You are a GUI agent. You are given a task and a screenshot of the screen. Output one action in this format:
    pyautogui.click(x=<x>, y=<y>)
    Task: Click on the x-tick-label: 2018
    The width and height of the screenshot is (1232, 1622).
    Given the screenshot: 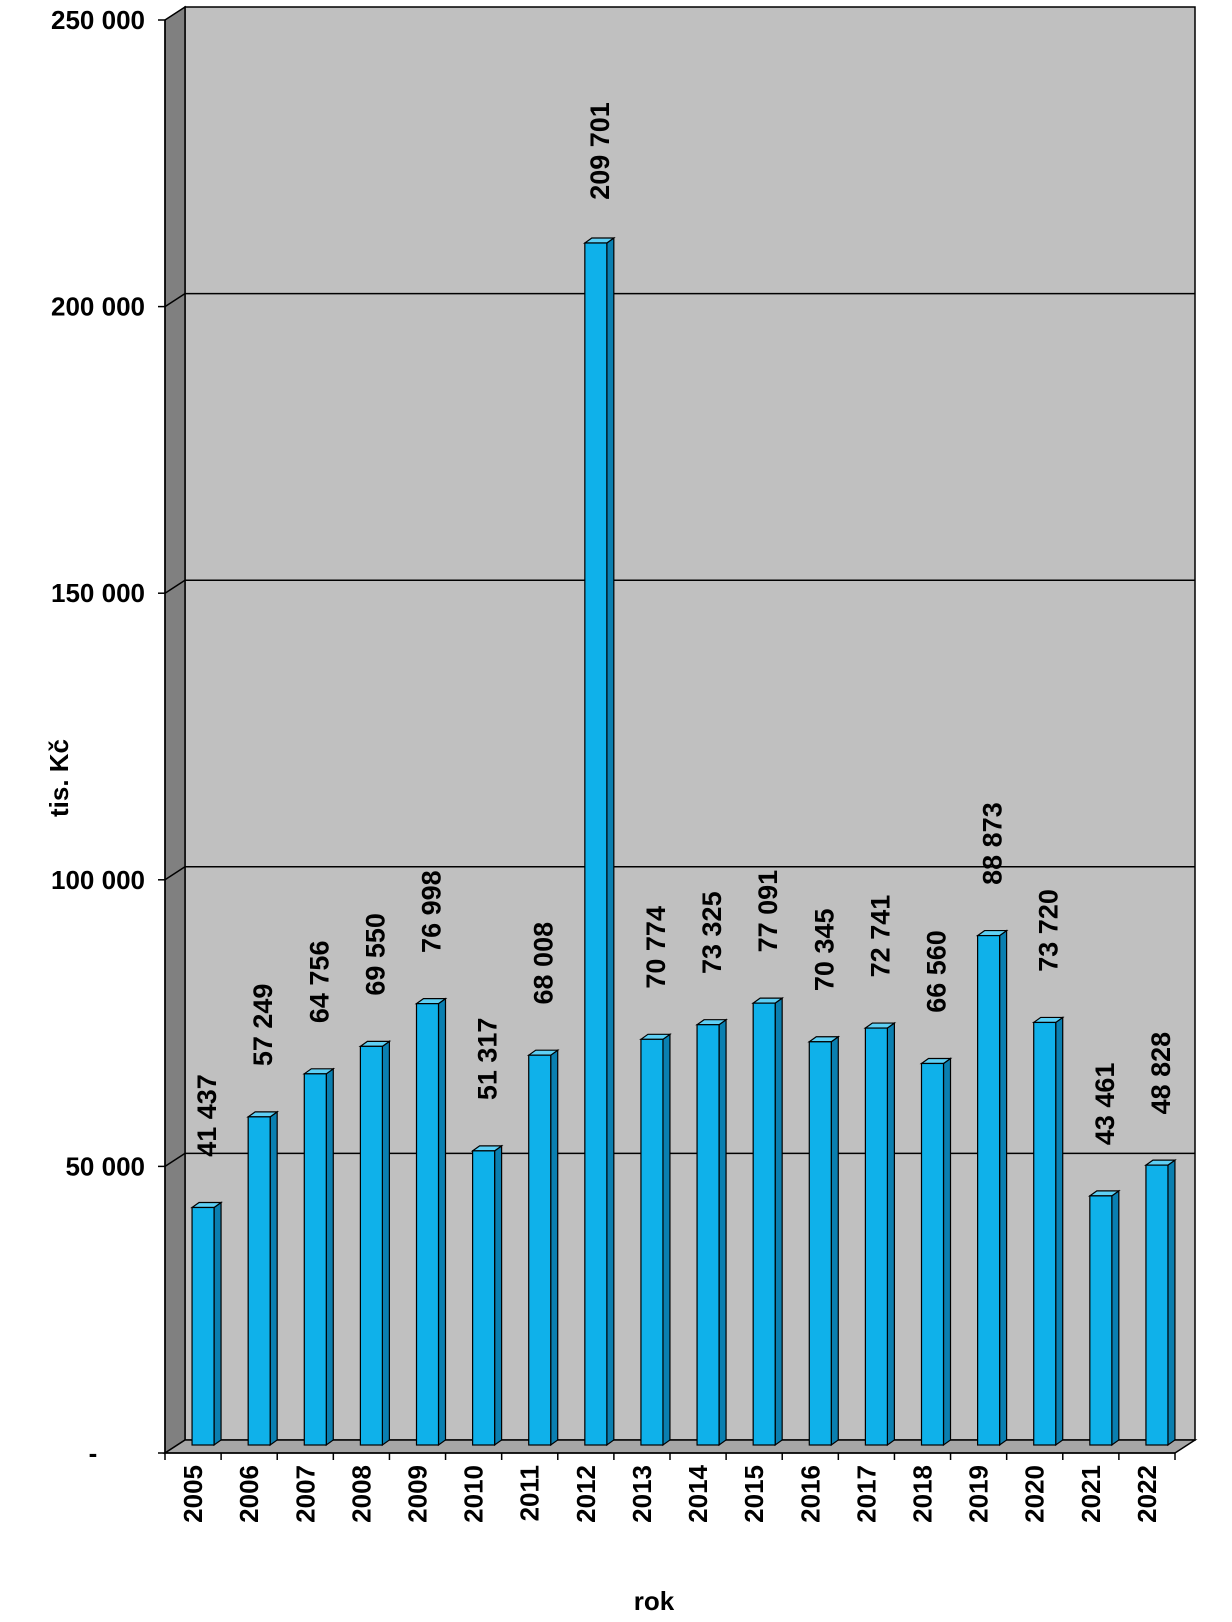 What is the action you would take?
    pyautogui.click(x=923, y=1494)
    